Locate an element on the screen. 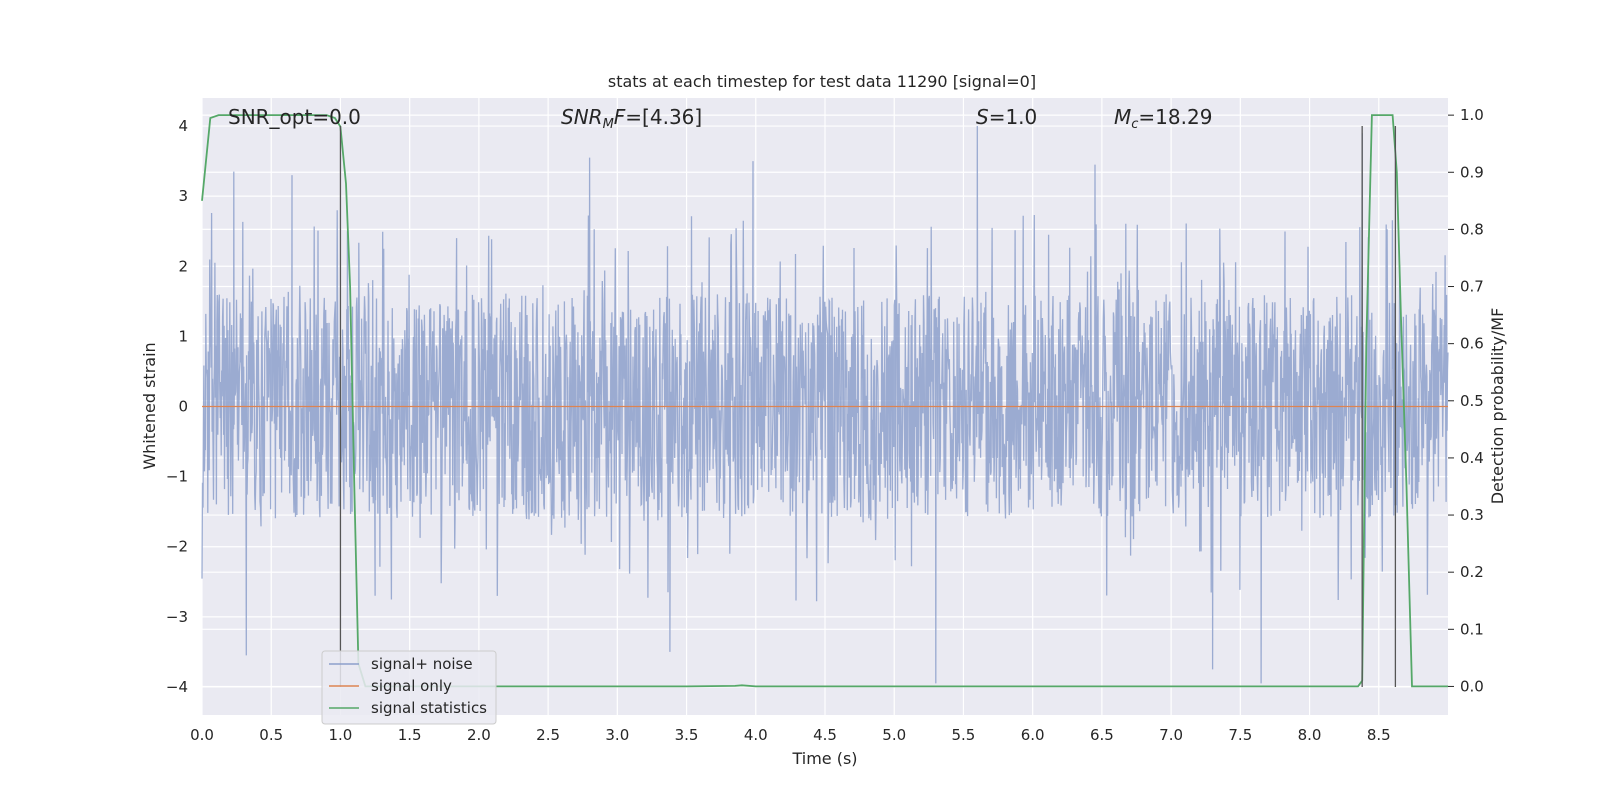 The width and height of the screenshot is (1600, 804). legend-box is located at coordinates (409, 687).